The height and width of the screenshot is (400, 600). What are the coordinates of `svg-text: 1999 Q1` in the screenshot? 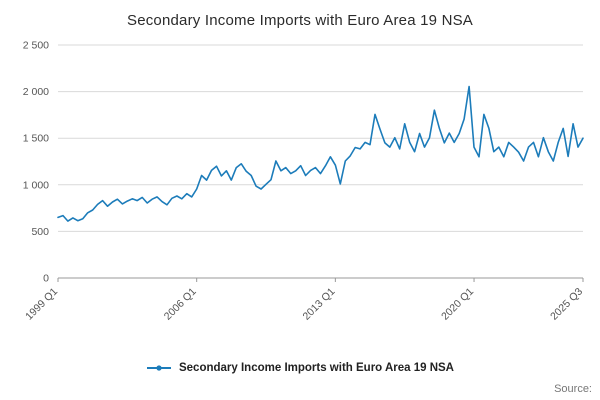 It's located at (41, 304).